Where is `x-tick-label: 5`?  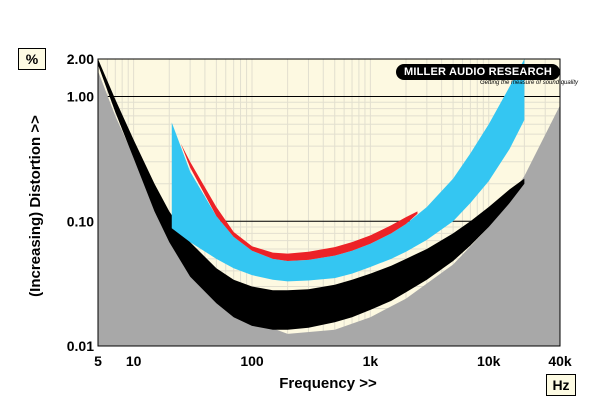
x-tick-label: 5 is located at coordinates (98, 361).